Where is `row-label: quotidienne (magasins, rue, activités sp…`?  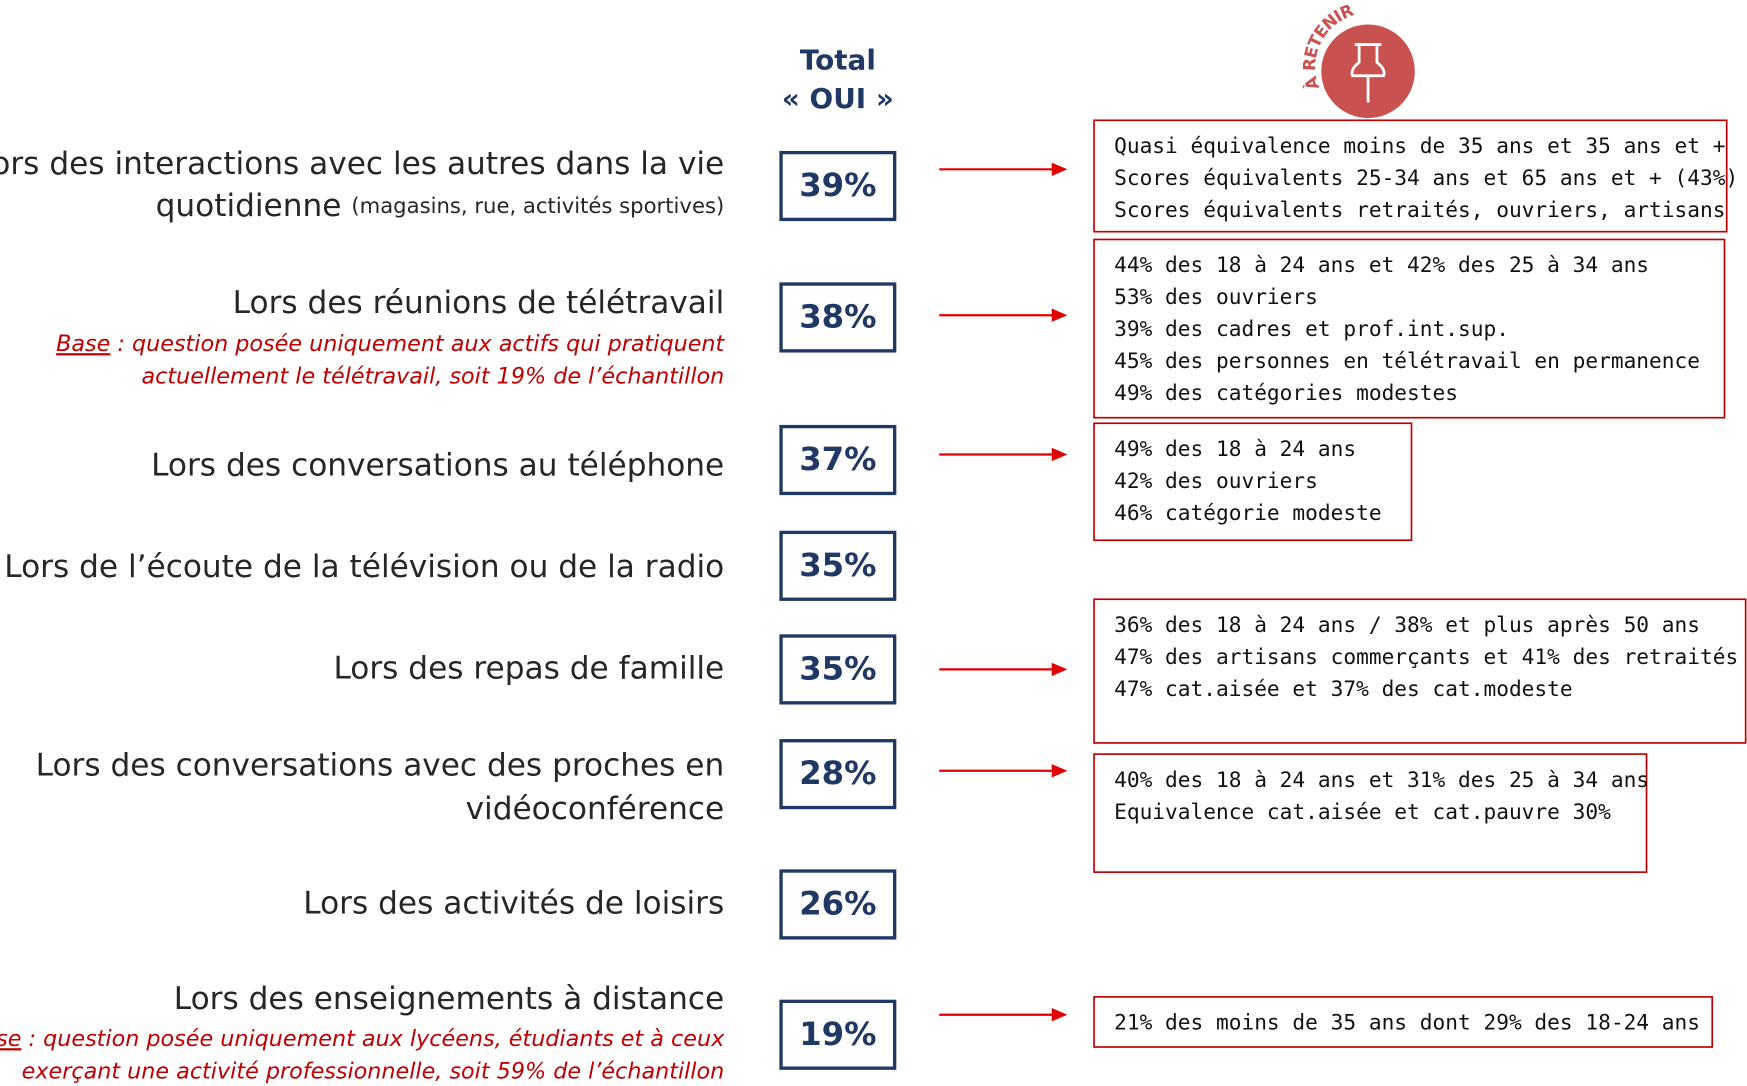
row-label: quotidienne (magasins, rue, activités sp… is located at coordinates (440, 206).